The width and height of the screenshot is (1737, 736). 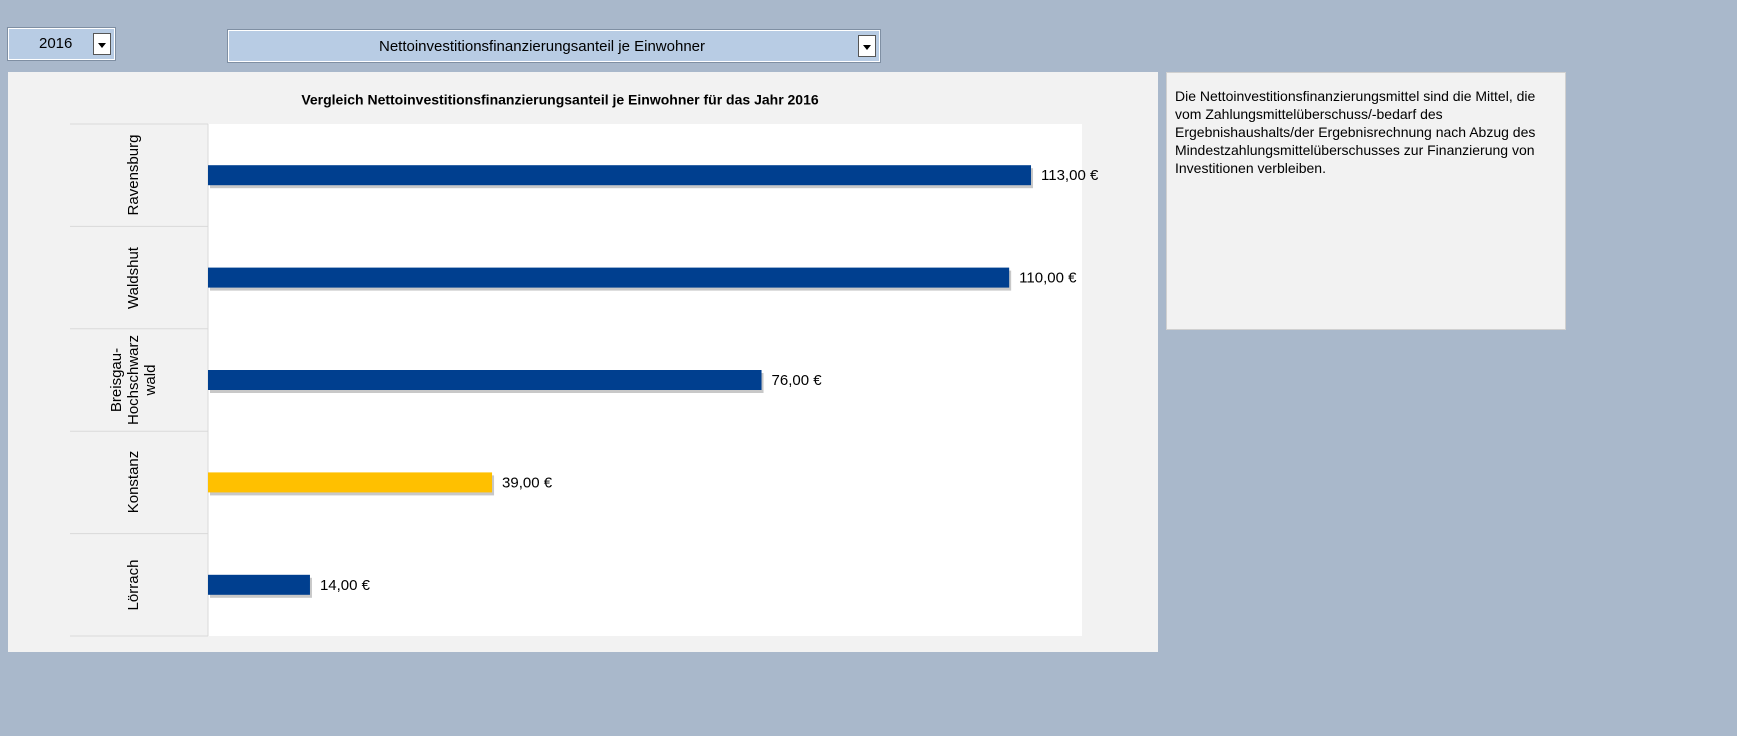 I want to click on category-label: Lörrach, so click(x=133, y=585).